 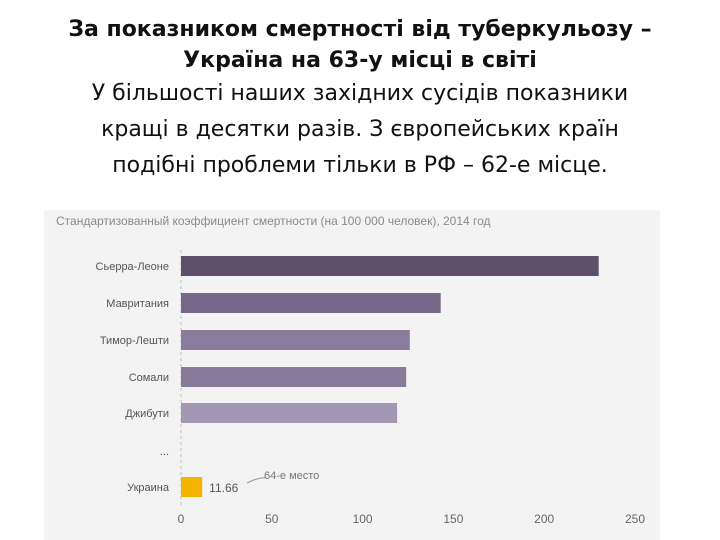 I want to click on annotation-connector, so click(x=256, y=480).